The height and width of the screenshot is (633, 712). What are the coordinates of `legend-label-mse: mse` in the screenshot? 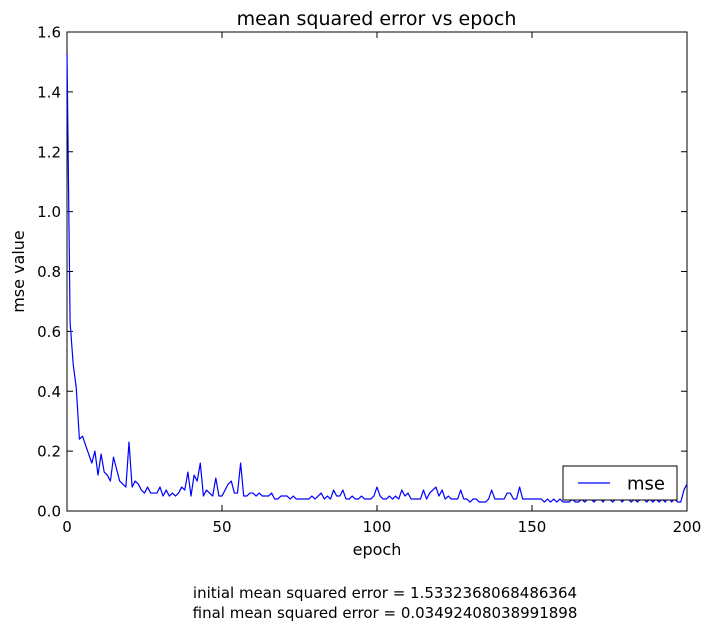 It's located at (646, 484).